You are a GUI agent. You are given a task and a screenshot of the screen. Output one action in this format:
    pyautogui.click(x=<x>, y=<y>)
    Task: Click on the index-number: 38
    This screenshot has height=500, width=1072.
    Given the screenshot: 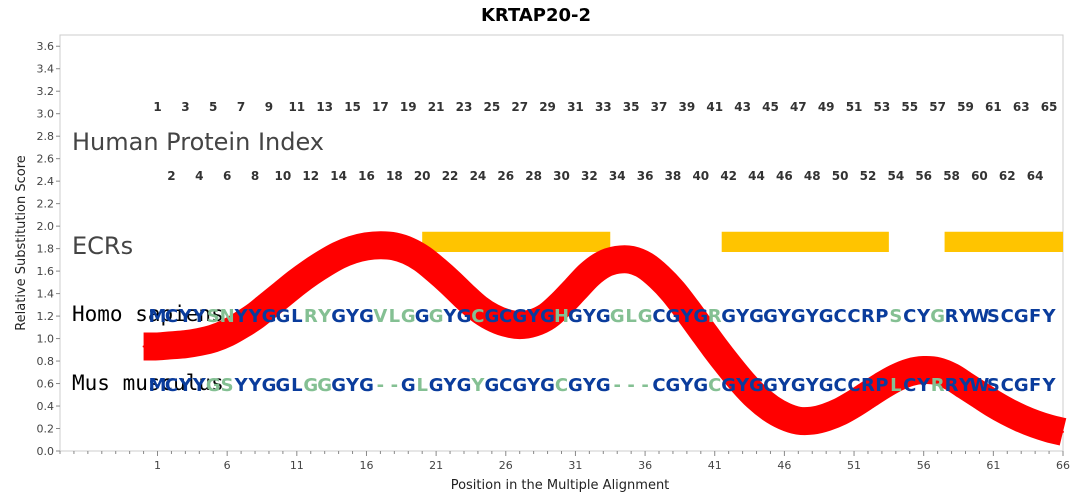 What is the action you would take?
    pyautogui.click(x=673, y=176)
    